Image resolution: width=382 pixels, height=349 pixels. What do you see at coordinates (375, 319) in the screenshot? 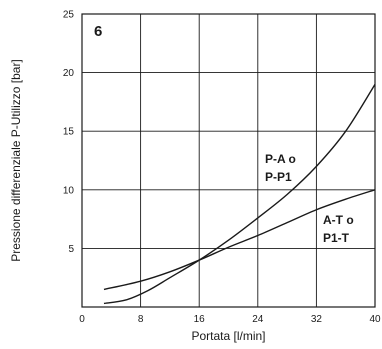
I see `x-tick-label: 40` at bounding box center [375, 319].